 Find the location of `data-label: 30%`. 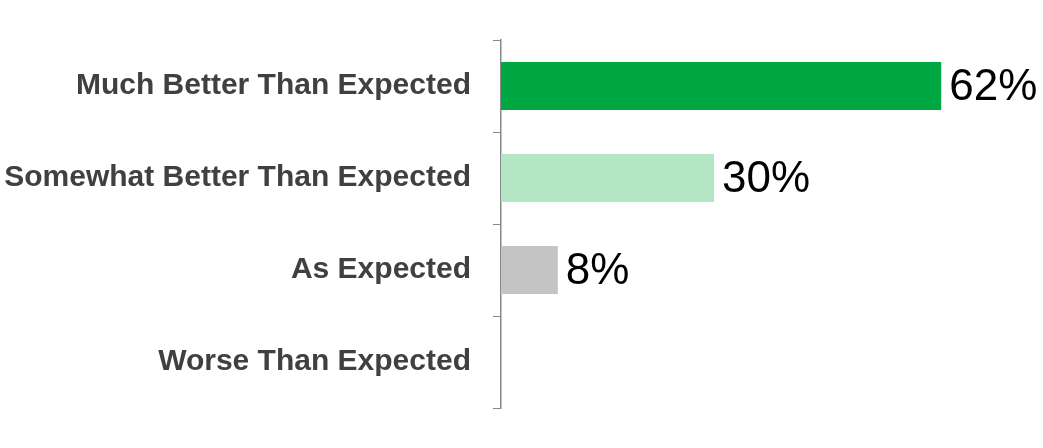

data-label: 30% is located at coordinates (766, 177).